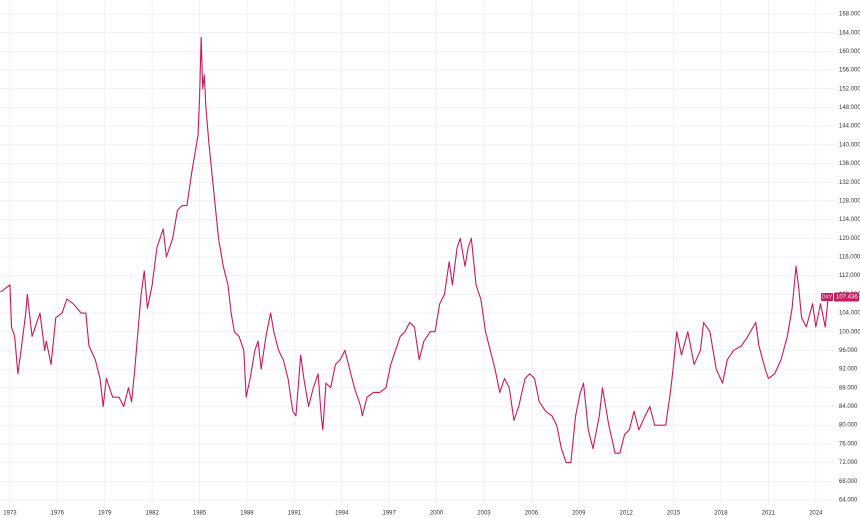 This screenshot has width=860, height=518. What do you see at coordinates (849, 201) in the screenshot?
I see `y-tick-label: 128.000` at bounding box center [849, 201].